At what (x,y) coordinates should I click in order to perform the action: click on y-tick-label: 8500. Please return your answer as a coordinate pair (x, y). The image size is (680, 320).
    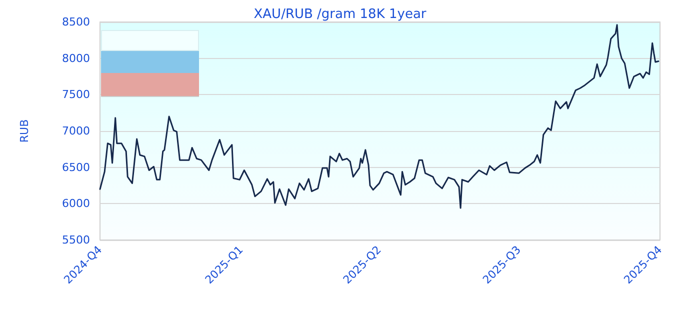
    Looking at the image, I should click on (76, 22).